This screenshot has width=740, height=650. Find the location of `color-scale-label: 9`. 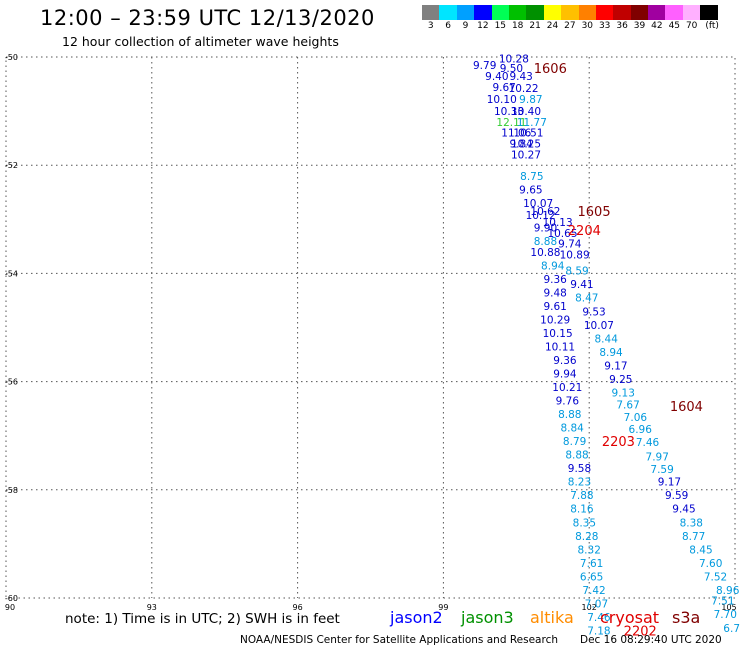

color-scale-label: 9 is located at coordinates (465, 26).